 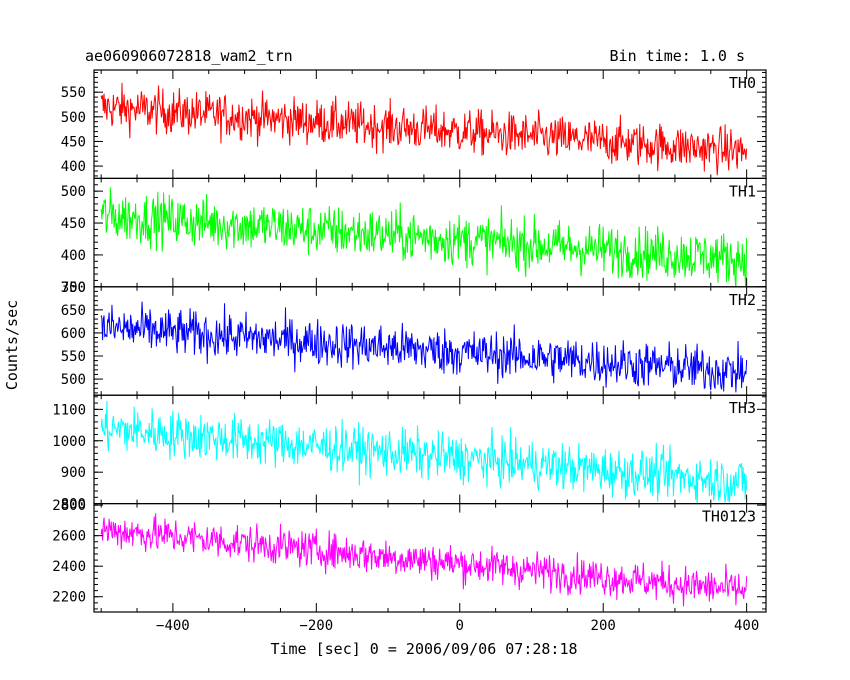 I want to click on bin-time-label: Bin time: 1.0 s, so click(x=677, y=56).